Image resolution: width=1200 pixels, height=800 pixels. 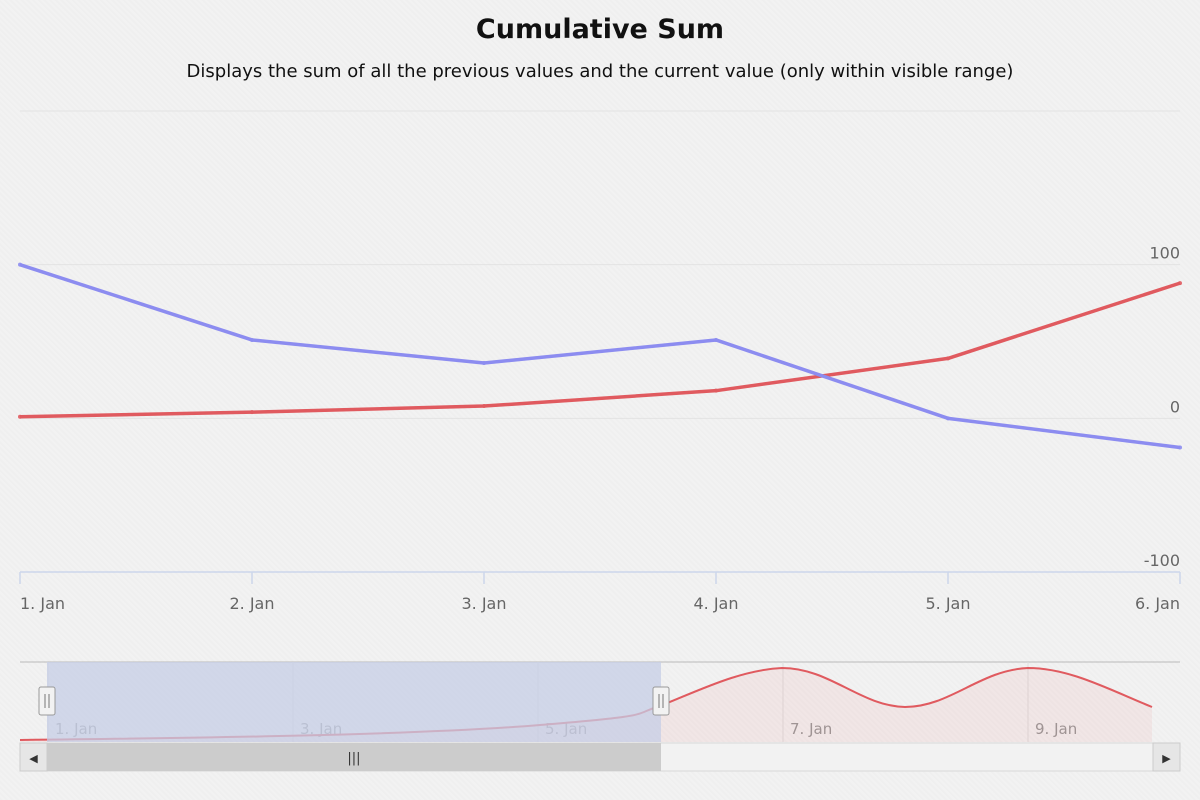 I want to click on x-tick-label: 2. Jan, so click(x=251, y=603).